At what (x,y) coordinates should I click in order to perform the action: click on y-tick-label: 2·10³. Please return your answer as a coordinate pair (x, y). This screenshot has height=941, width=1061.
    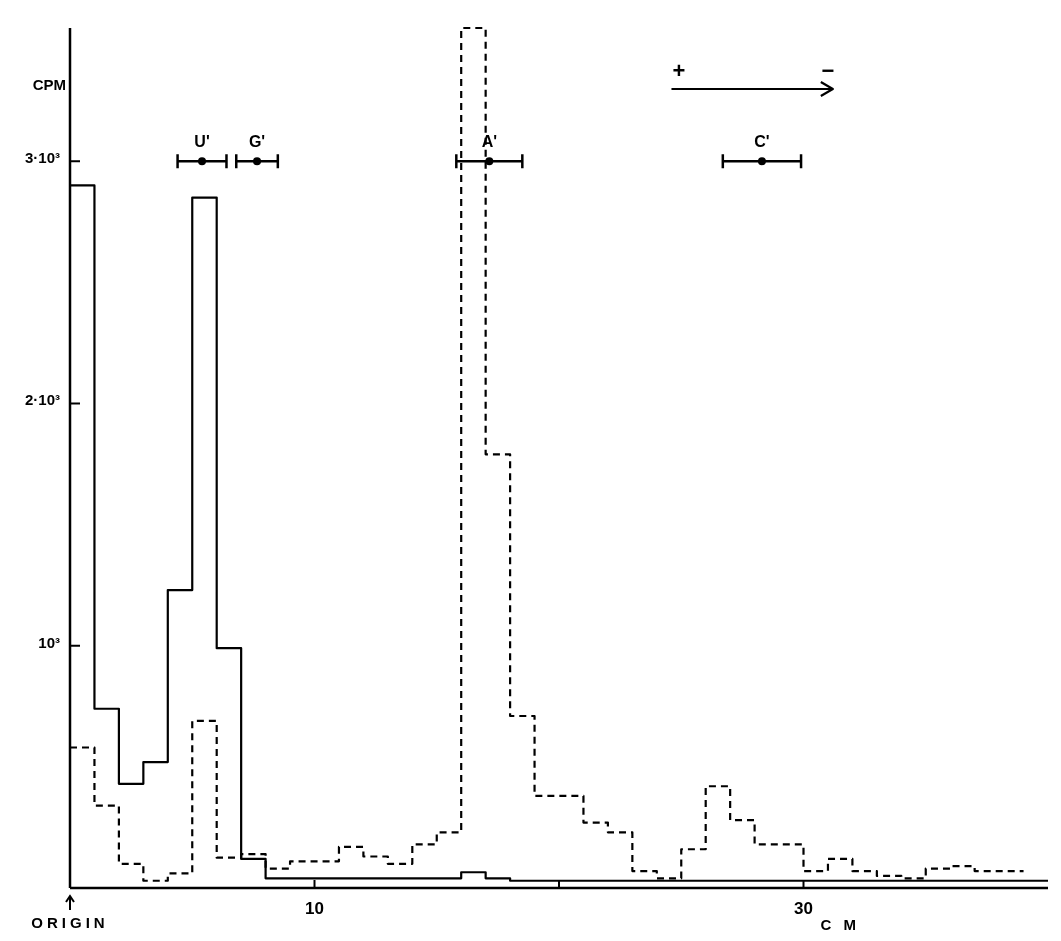
    Looking at the image, I should click on (42, 400).